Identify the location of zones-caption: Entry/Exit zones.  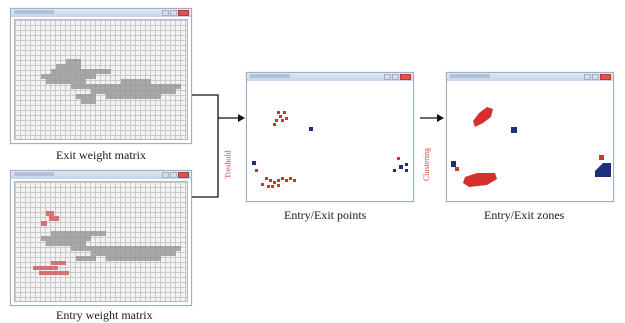
(524, 215).